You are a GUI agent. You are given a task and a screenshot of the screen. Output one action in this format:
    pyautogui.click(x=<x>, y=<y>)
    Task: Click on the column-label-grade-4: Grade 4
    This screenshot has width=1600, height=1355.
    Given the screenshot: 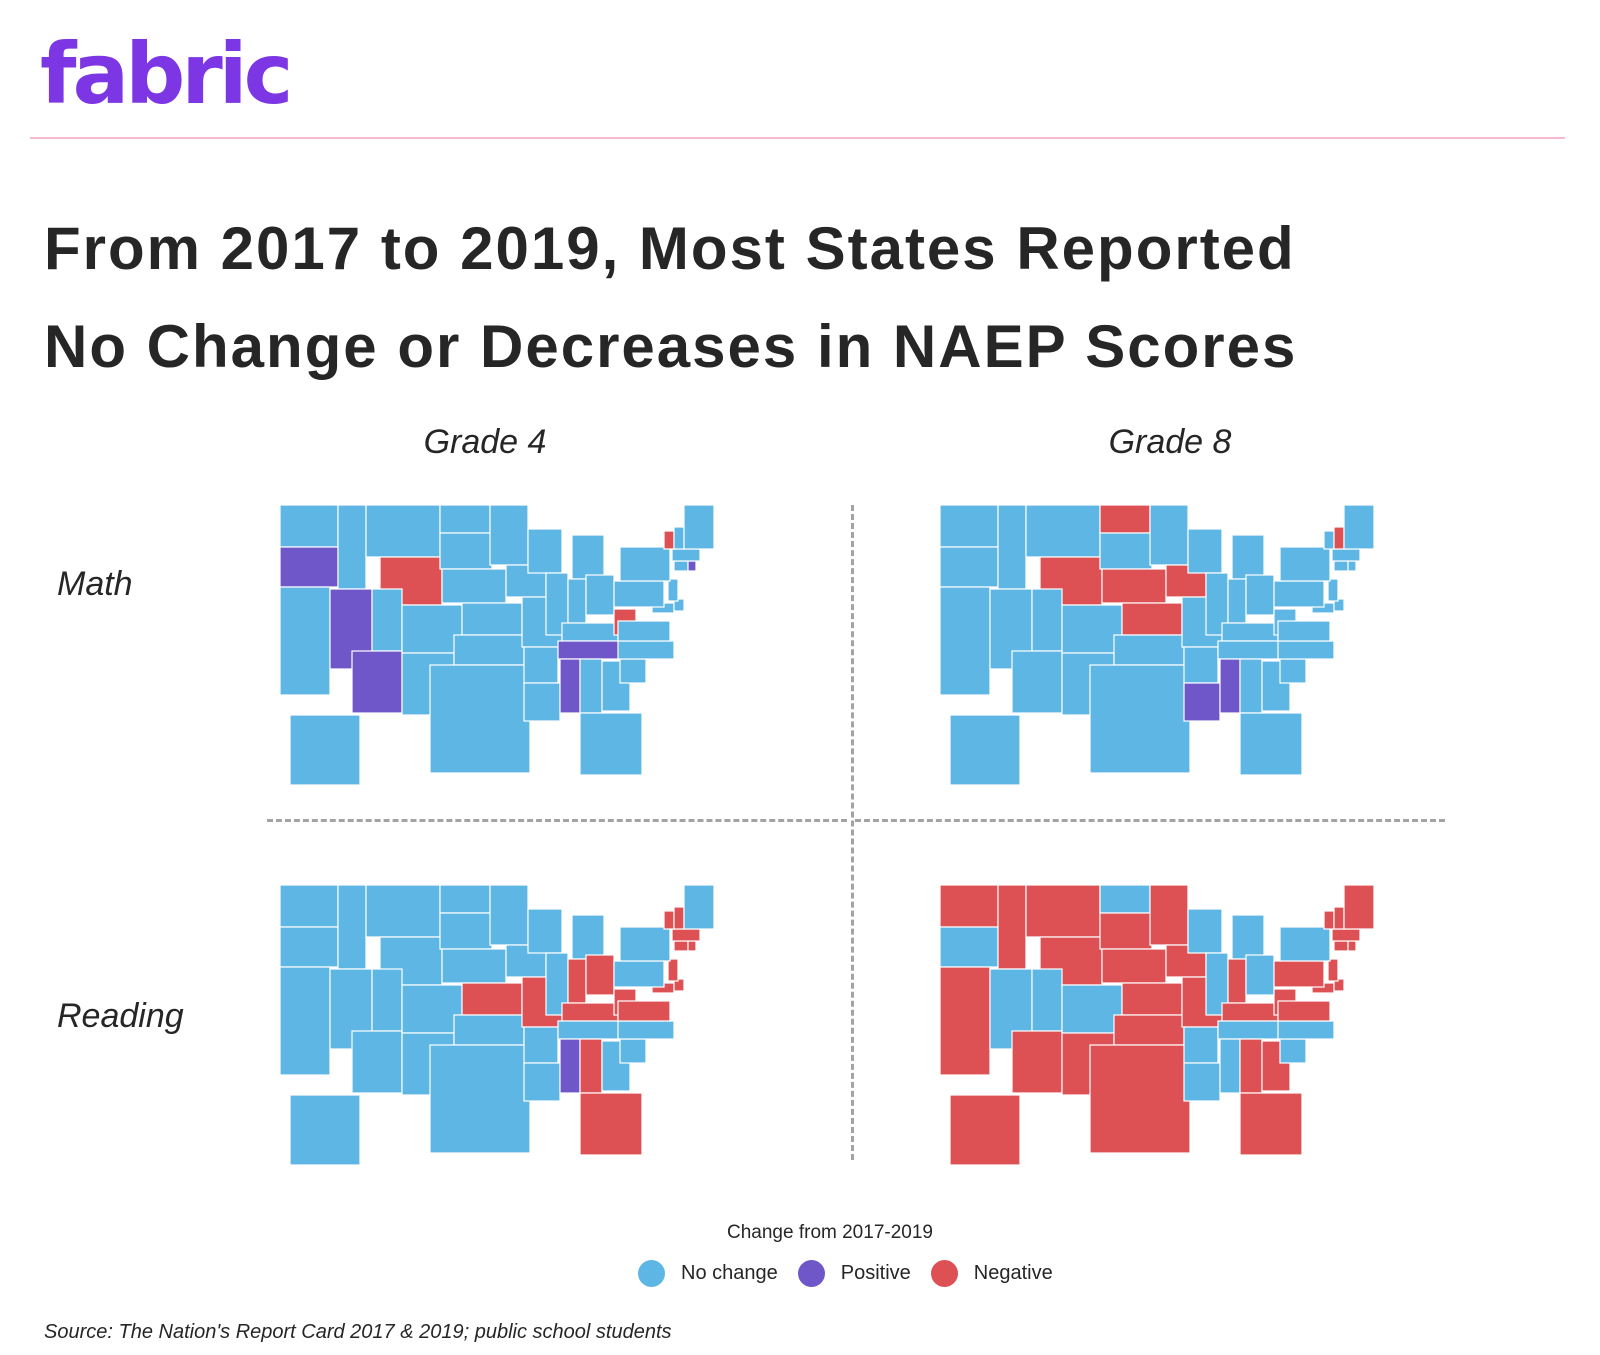 What is the action you would take?
    pyautogui.click(x=485, y=442)
    